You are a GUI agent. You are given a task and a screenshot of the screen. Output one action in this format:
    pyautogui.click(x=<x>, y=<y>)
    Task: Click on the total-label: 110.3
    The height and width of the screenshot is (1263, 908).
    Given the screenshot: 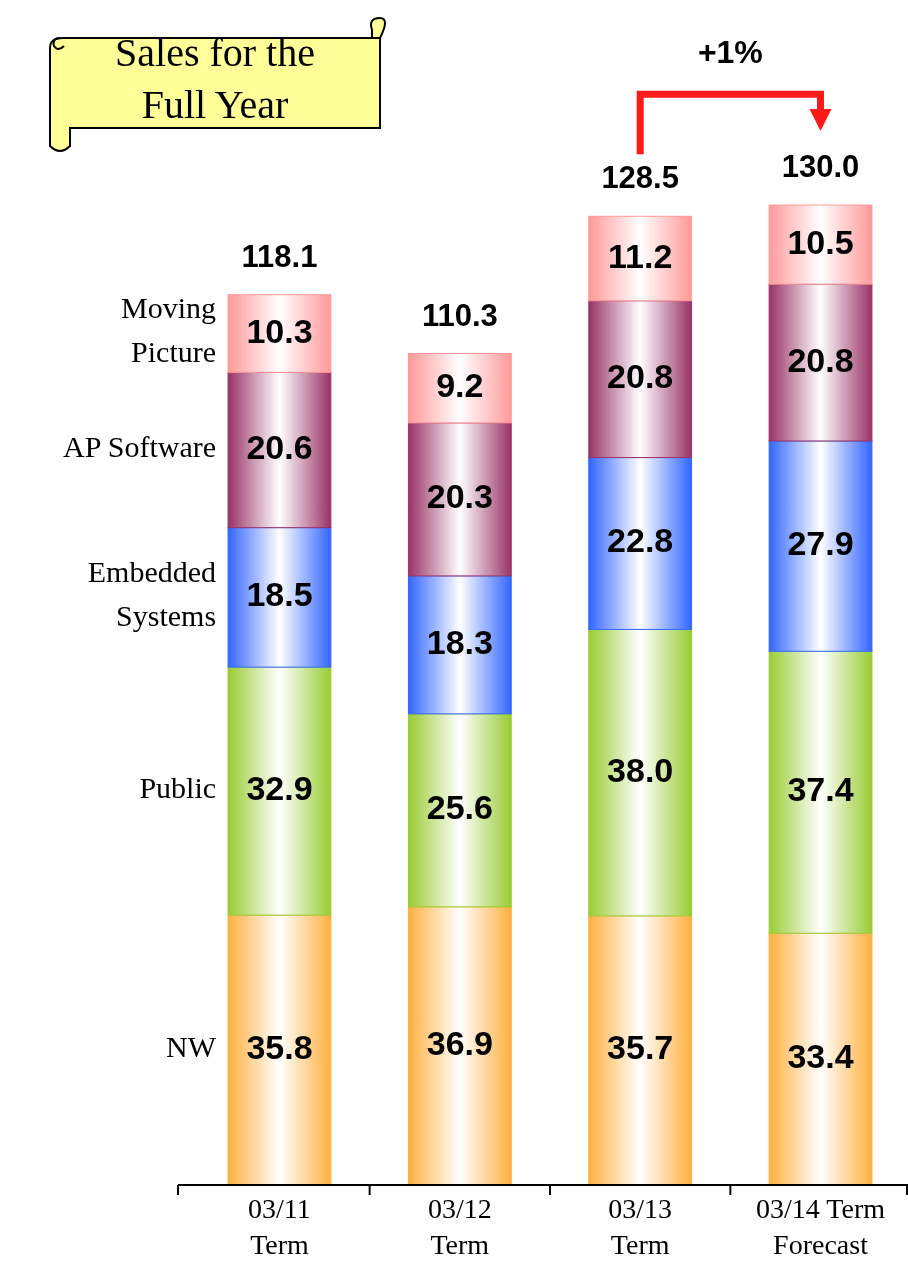 What is the action you would take?
    pyautogui.click(x=459, y=315)
    